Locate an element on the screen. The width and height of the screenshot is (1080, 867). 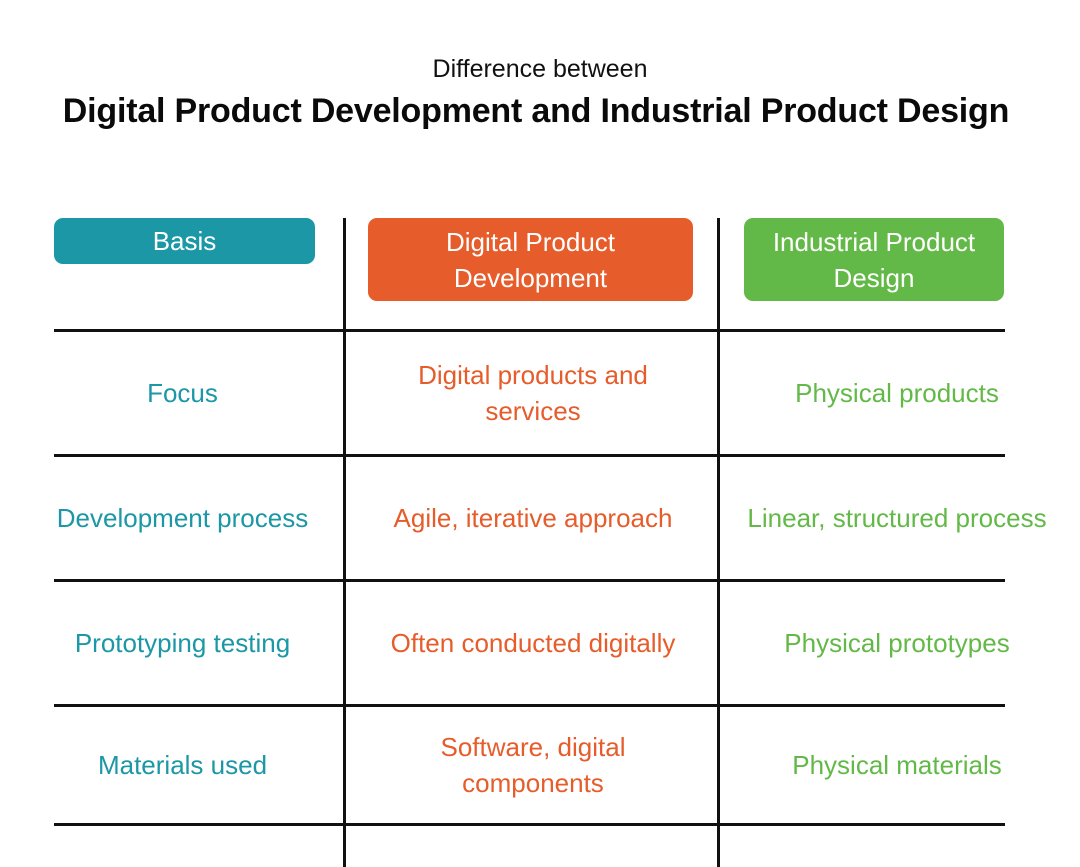
row-process-digital: Agile, iterative approach is located at coordinates (533, 518).